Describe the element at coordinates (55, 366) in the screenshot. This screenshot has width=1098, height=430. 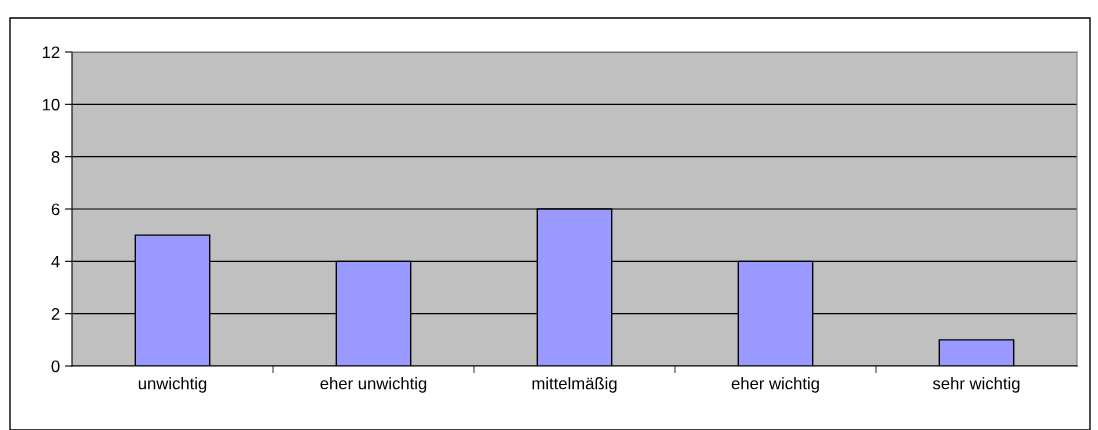
I see `y-tick-label: 0` at that location.